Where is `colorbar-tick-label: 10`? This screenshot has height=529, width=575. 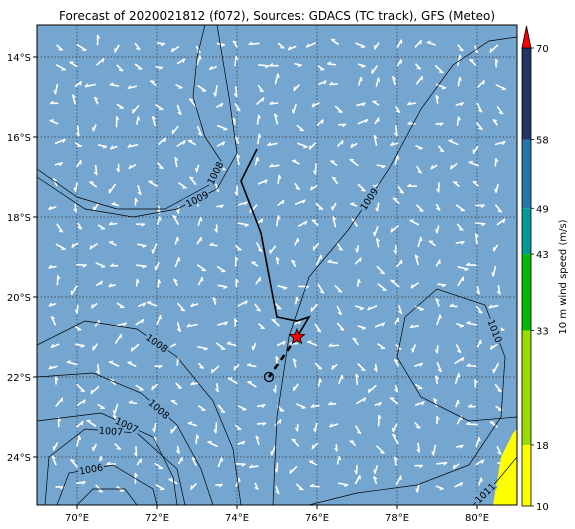
colorbar-tick-label: 10 is located at coordinates (542, 507).